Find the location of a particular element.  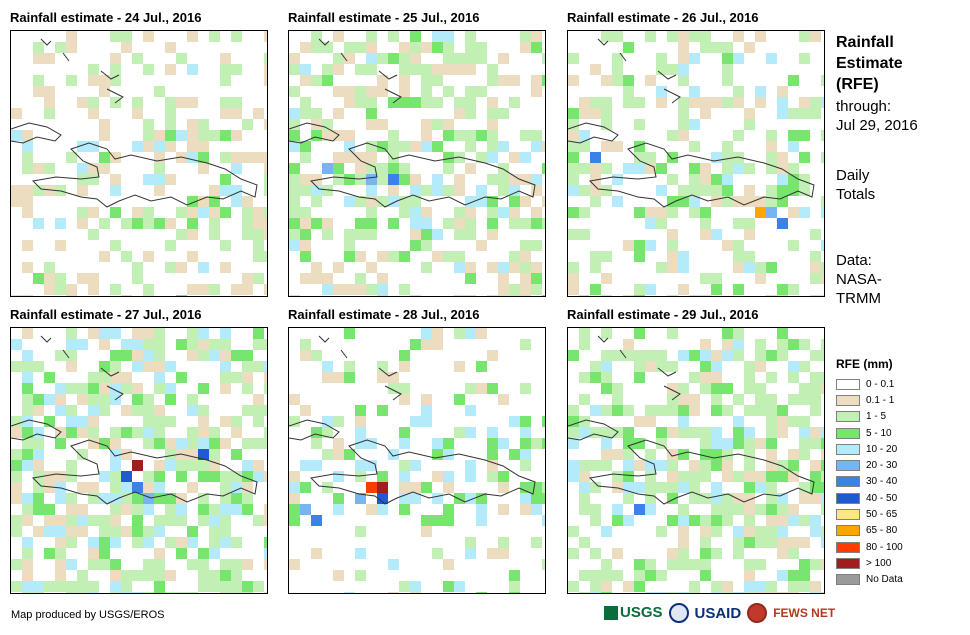

legend-label: 65 - 80 is located at coordinates (882, 531).